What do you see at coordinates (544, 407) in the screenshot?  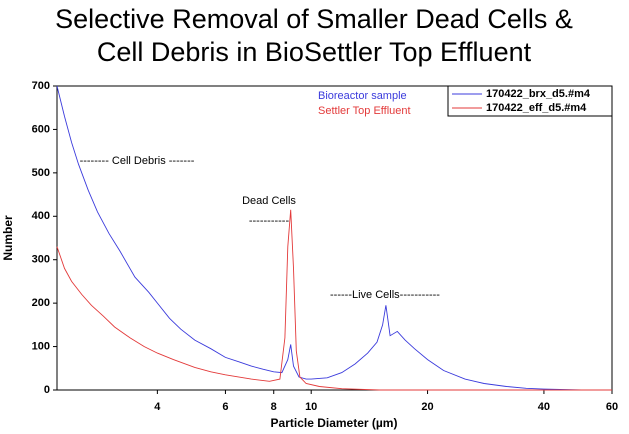 I see `x-tick-label: 40` at bounding box center [544, 407].